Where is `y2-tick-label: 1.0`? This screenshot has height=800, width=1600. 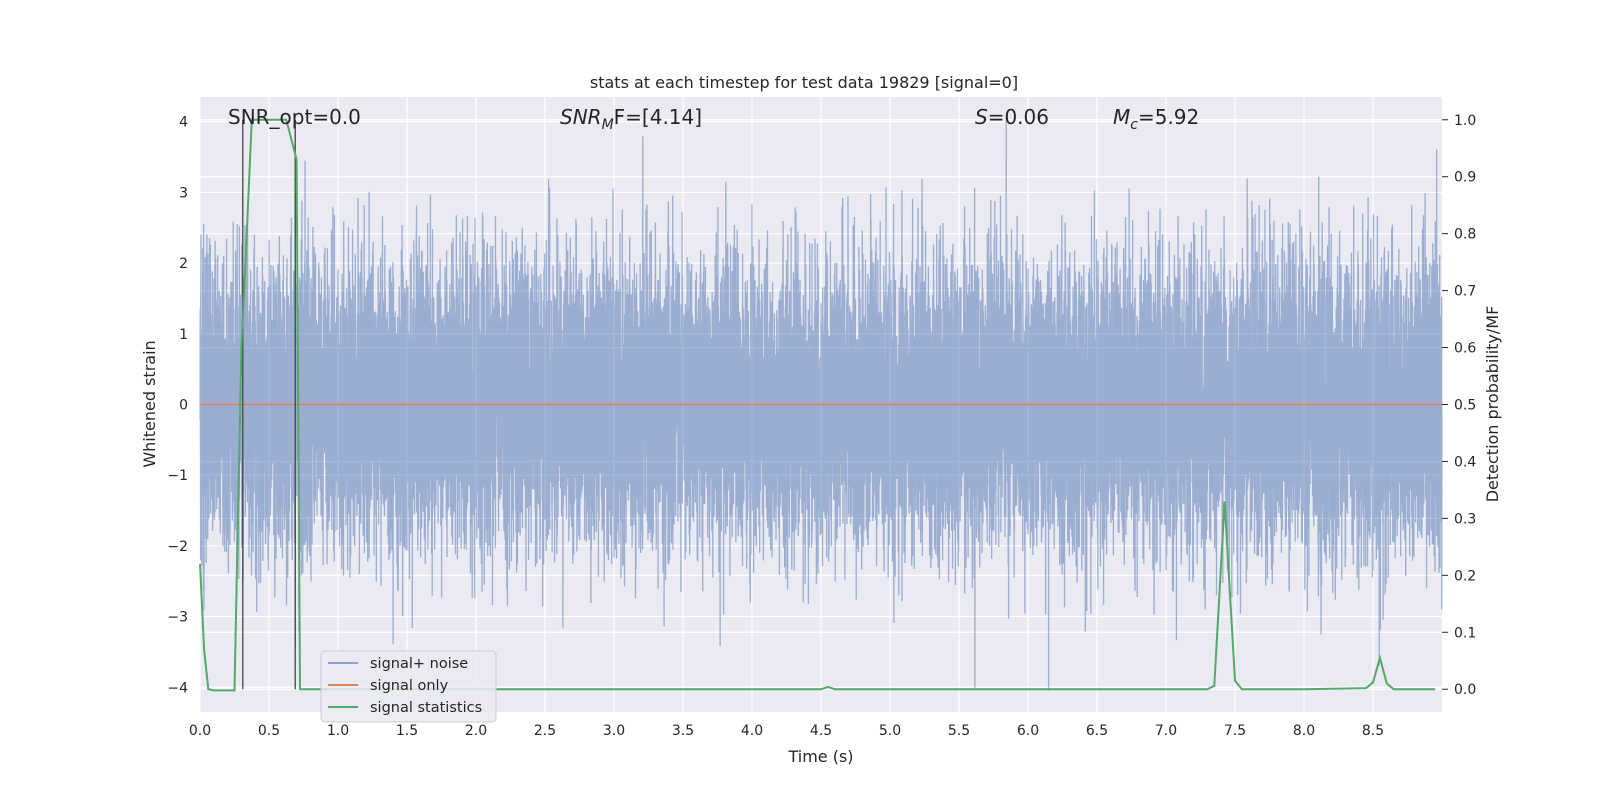 y2-tick-label: 1.0 is located at coordinates (1465, 121).